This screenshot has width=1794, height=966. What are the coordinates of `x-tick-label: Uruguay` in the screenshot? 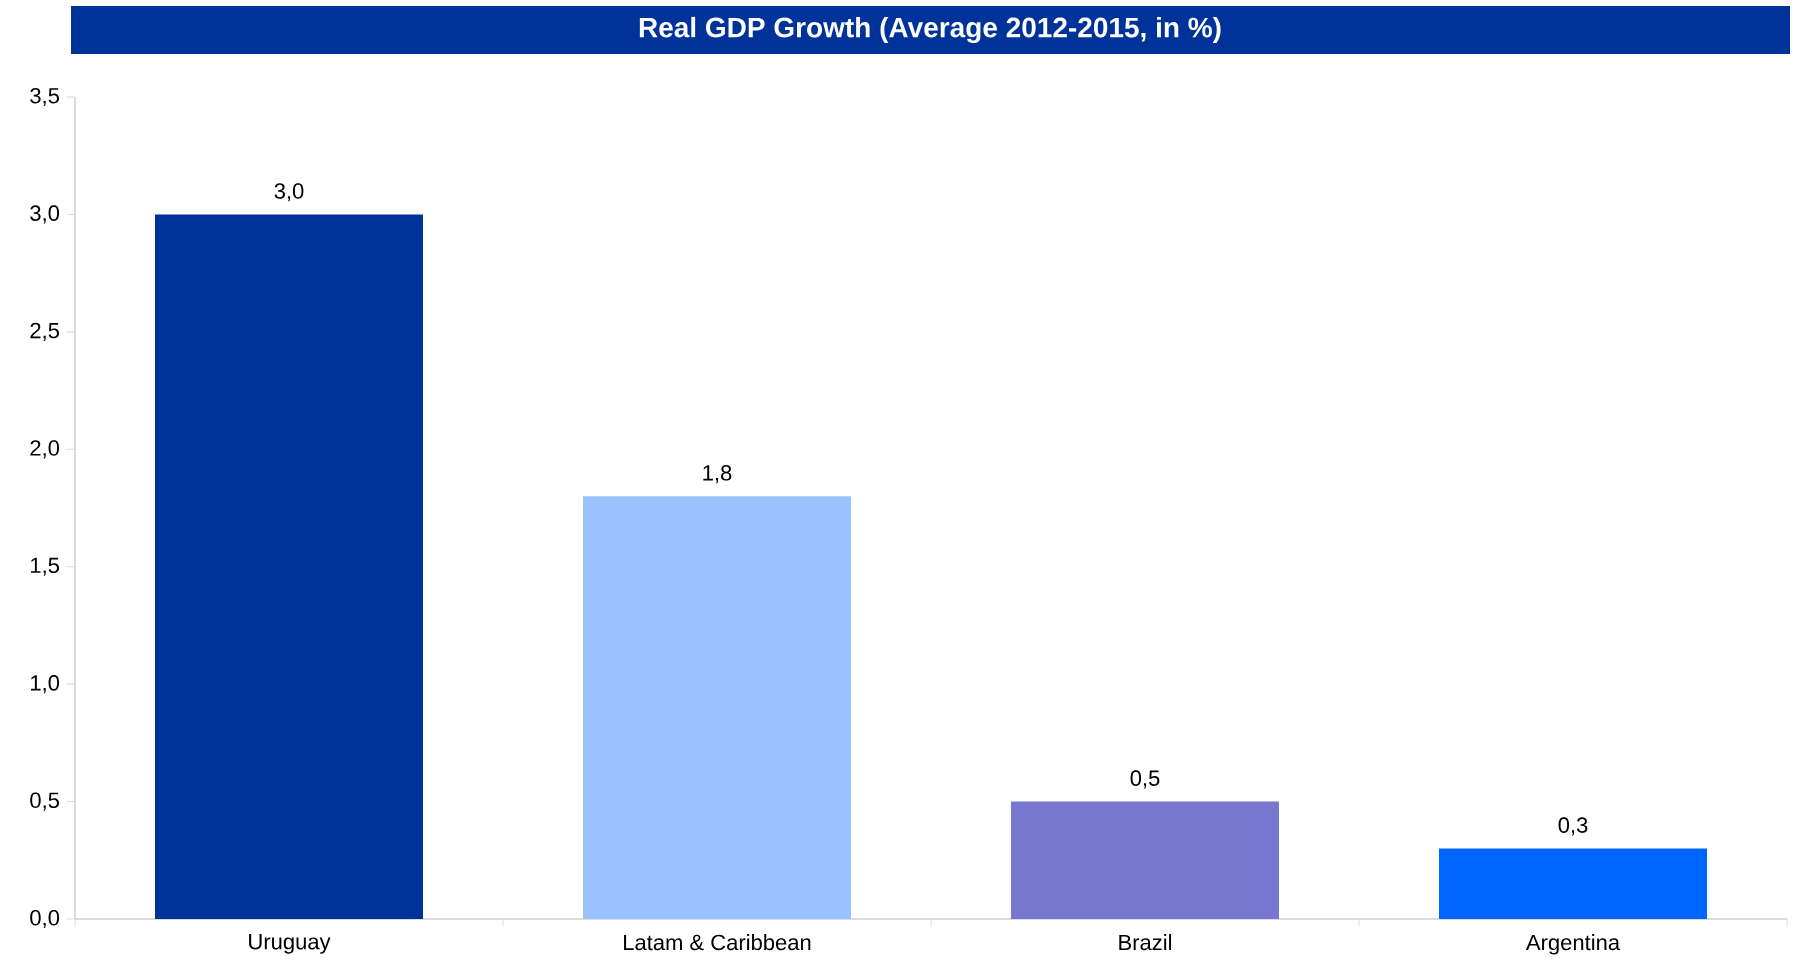 It's located at (290, 944).